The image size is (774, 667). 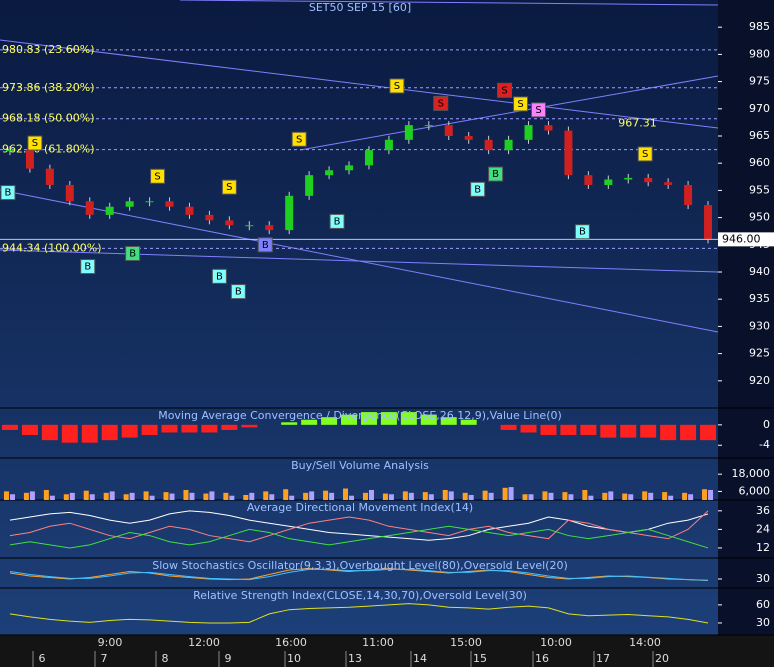 What do you see at coordinates (759, 189) in the screenshot?
I see `y-tick-label: 955` at bounding box center [759, 189].